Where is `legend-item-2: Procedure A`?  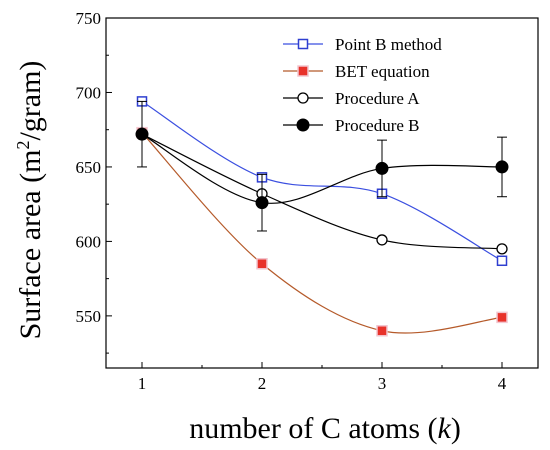
legend-item-2: Procedure A is located at coordinates (351, 98).